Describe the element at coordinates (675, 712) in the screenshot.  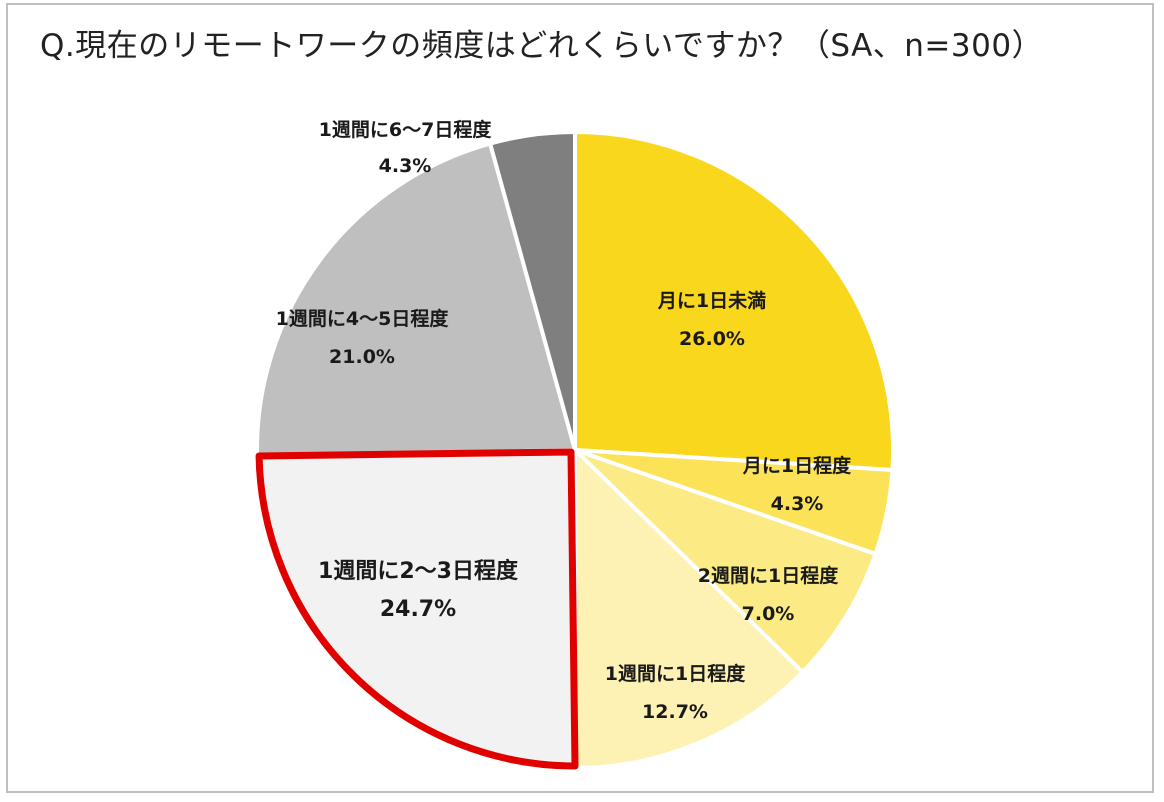
I see `slice-value-label: 12.7%` at that location.